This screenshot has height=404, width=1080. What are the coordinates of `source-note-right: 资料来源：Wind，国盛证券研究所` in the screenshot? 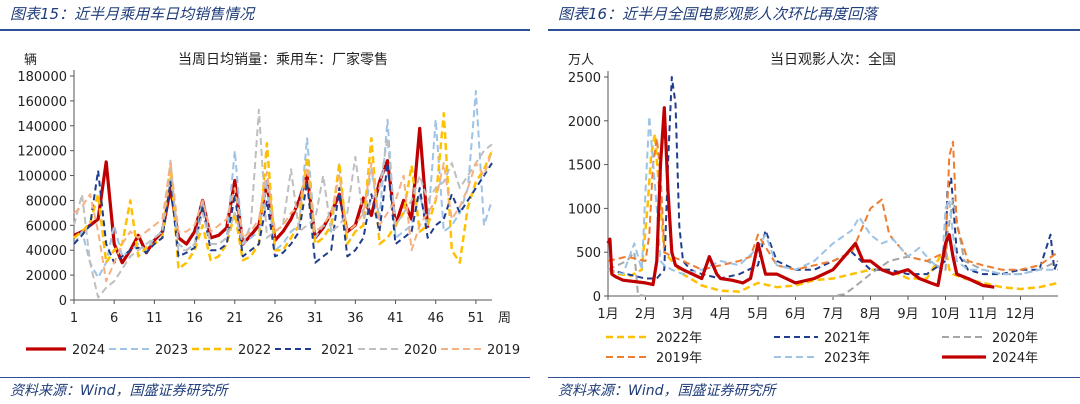 It's located at (667, 391).